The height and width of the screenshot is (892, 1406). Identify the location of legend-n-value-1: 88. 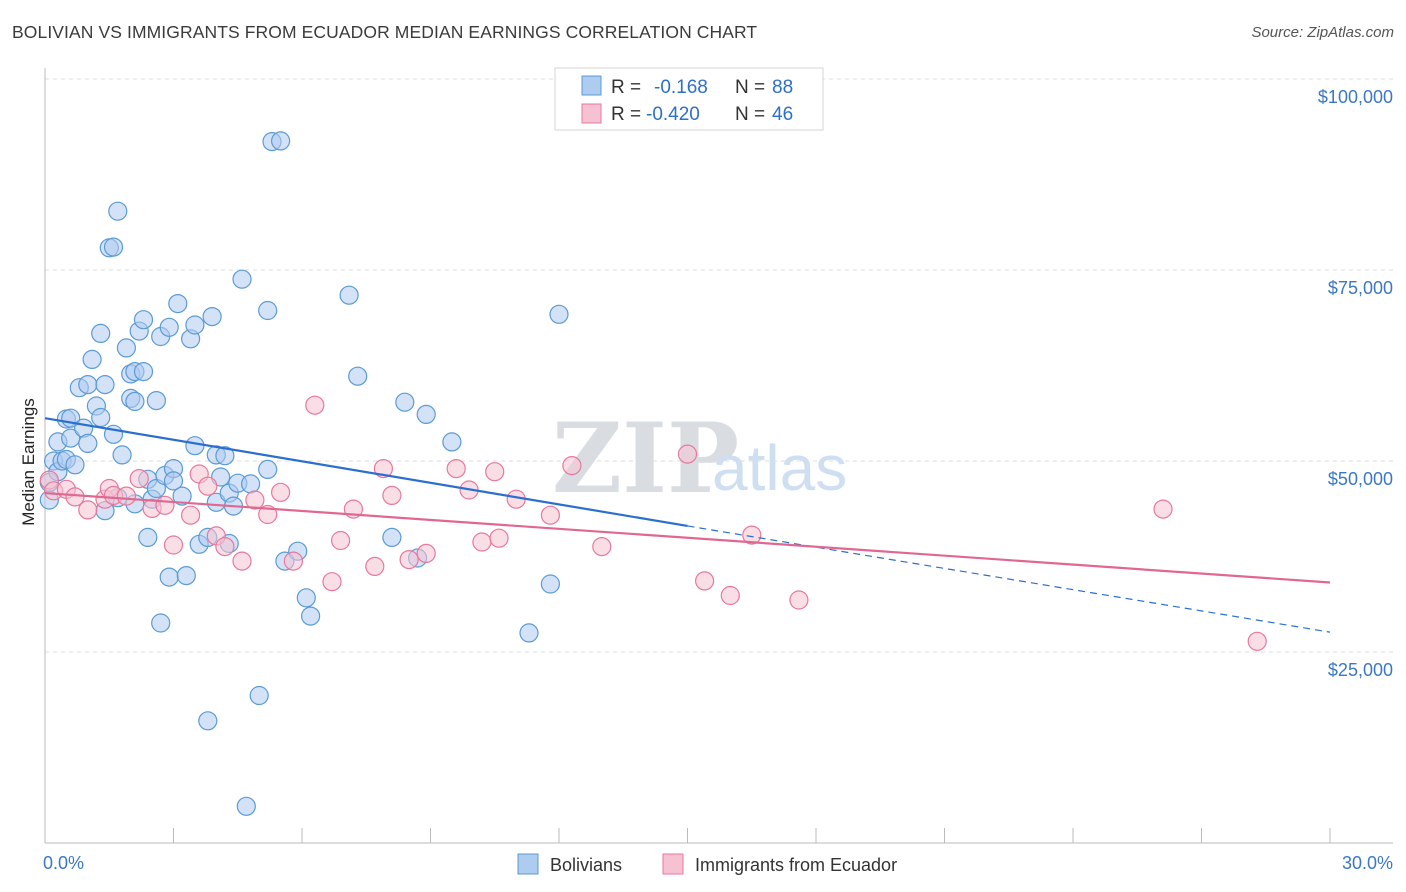
(782, 87).